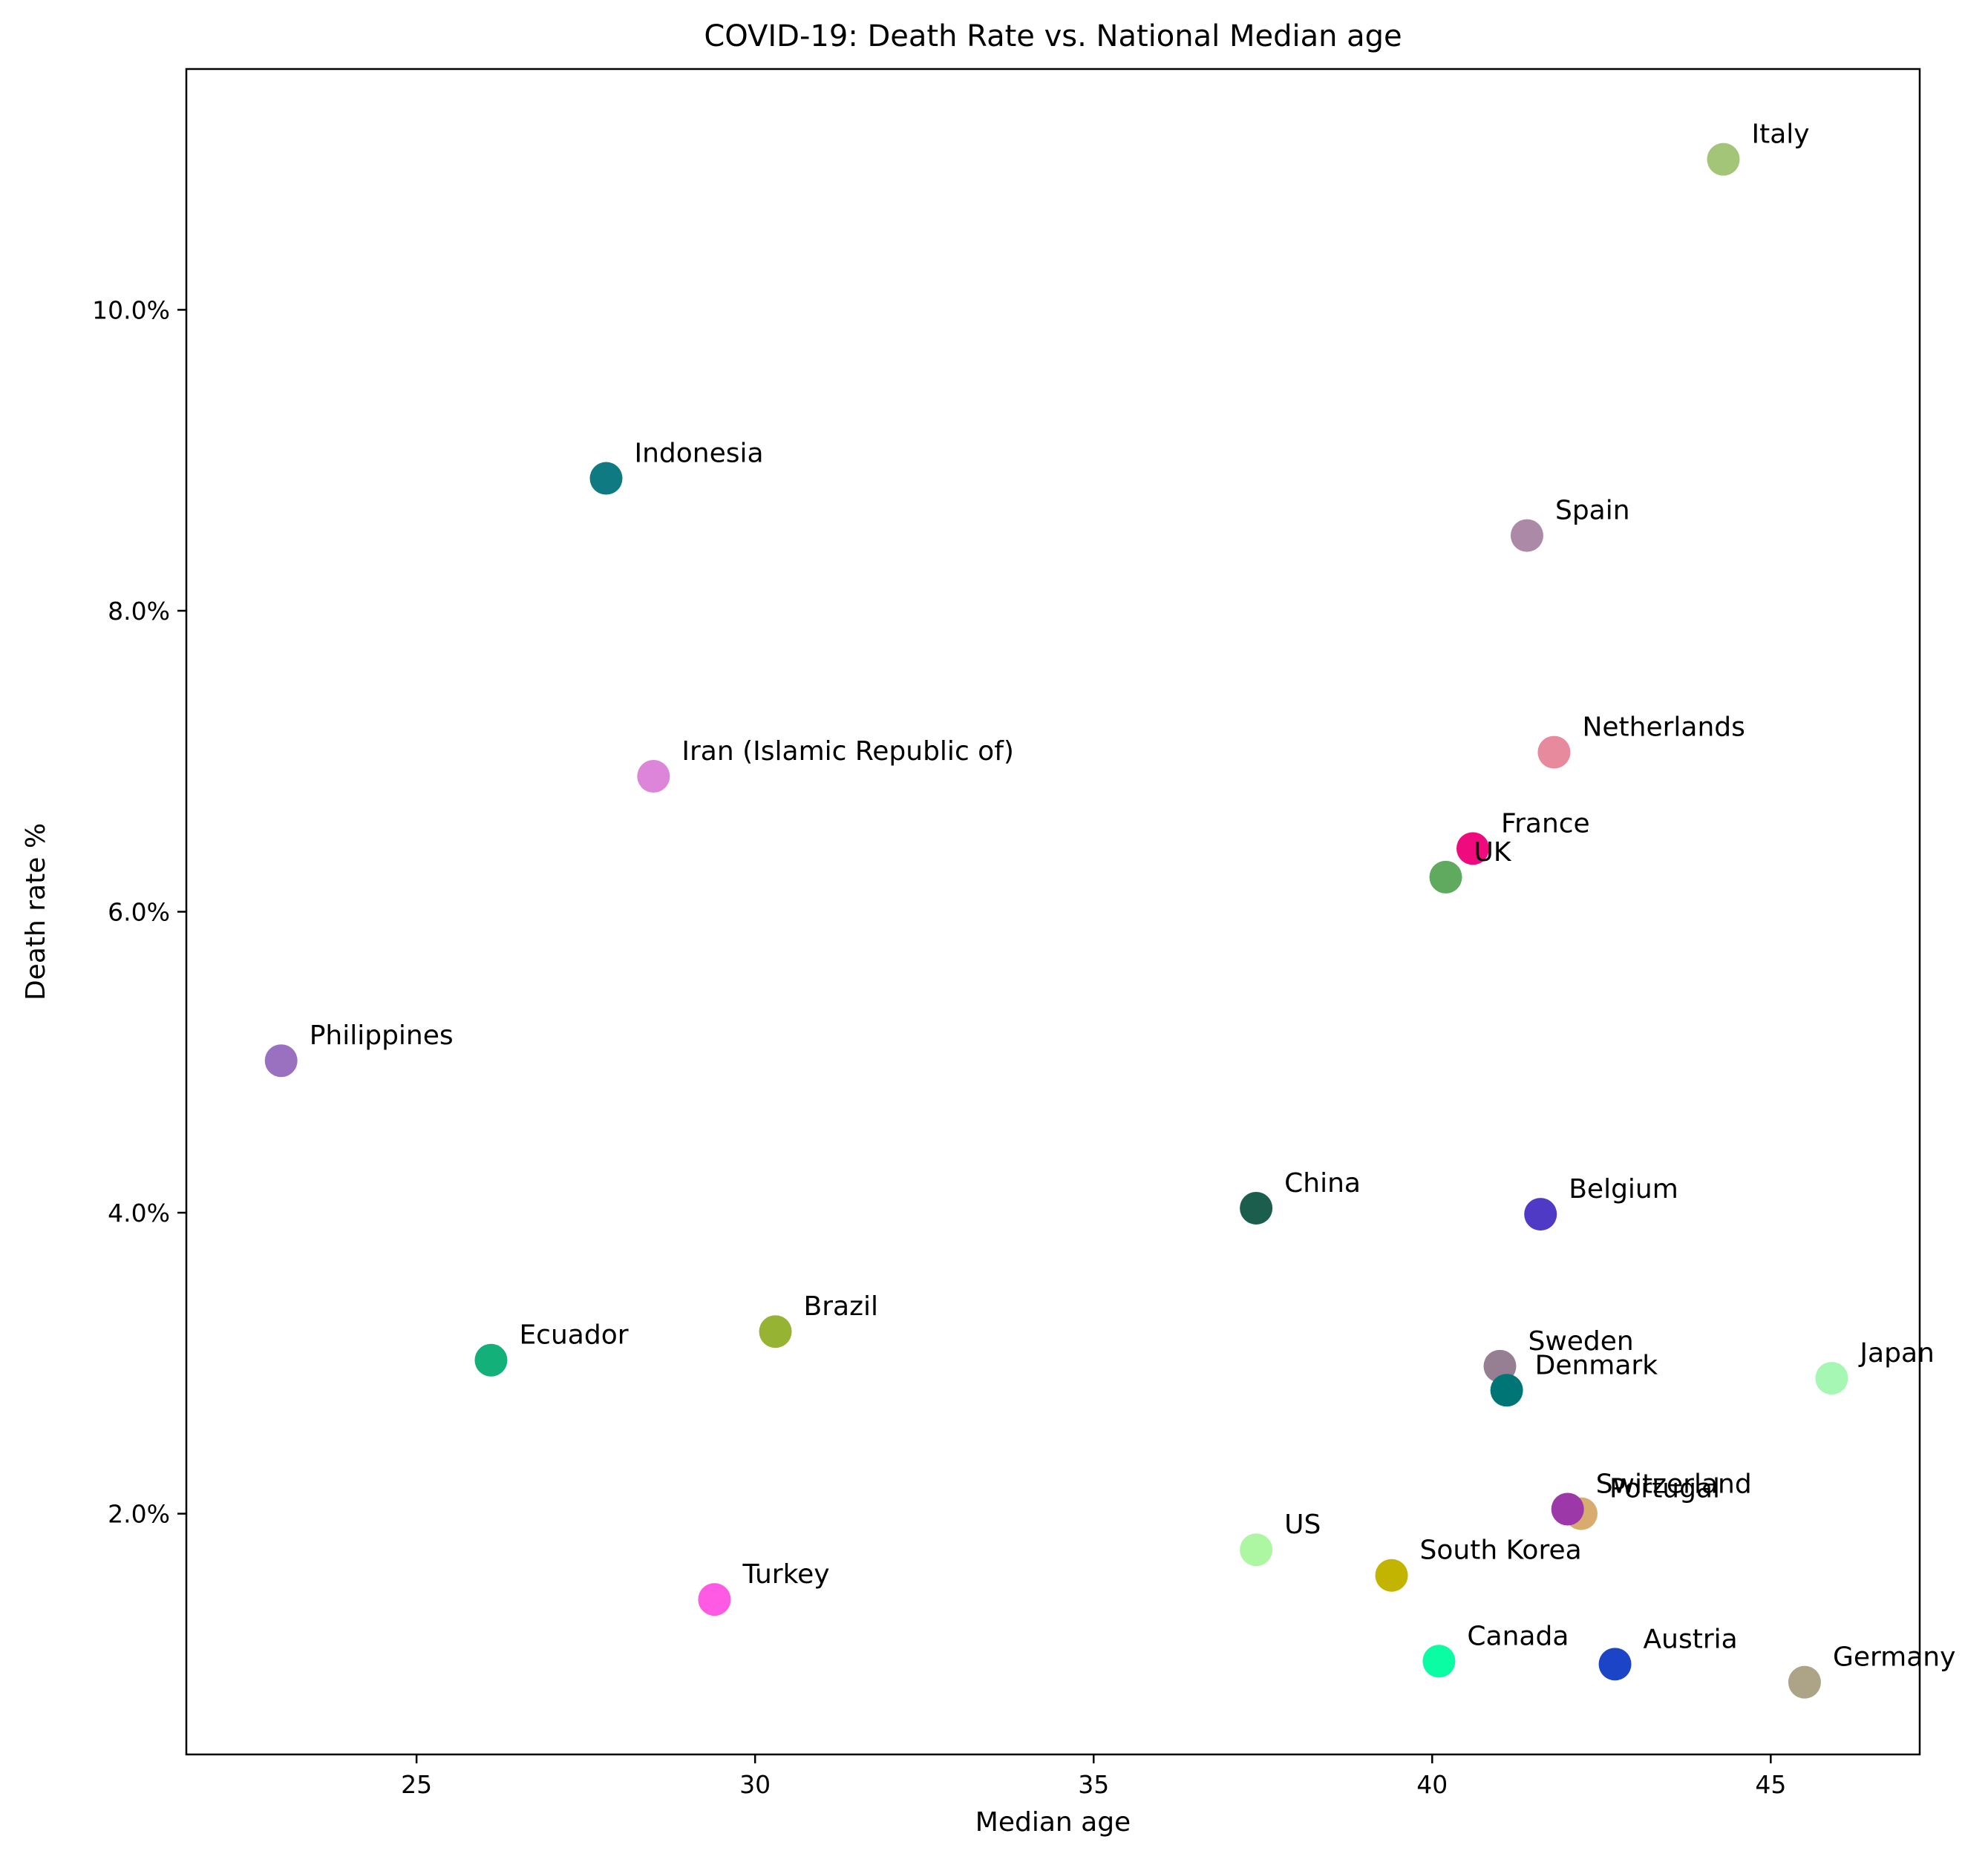 Image resolution: width=1988 pixels, height=1868 pixels. What do you see at coordinates (139, 612) in the screenshot?
I see `y-tick-label: 8.0%` at bounding box center [139, 612].